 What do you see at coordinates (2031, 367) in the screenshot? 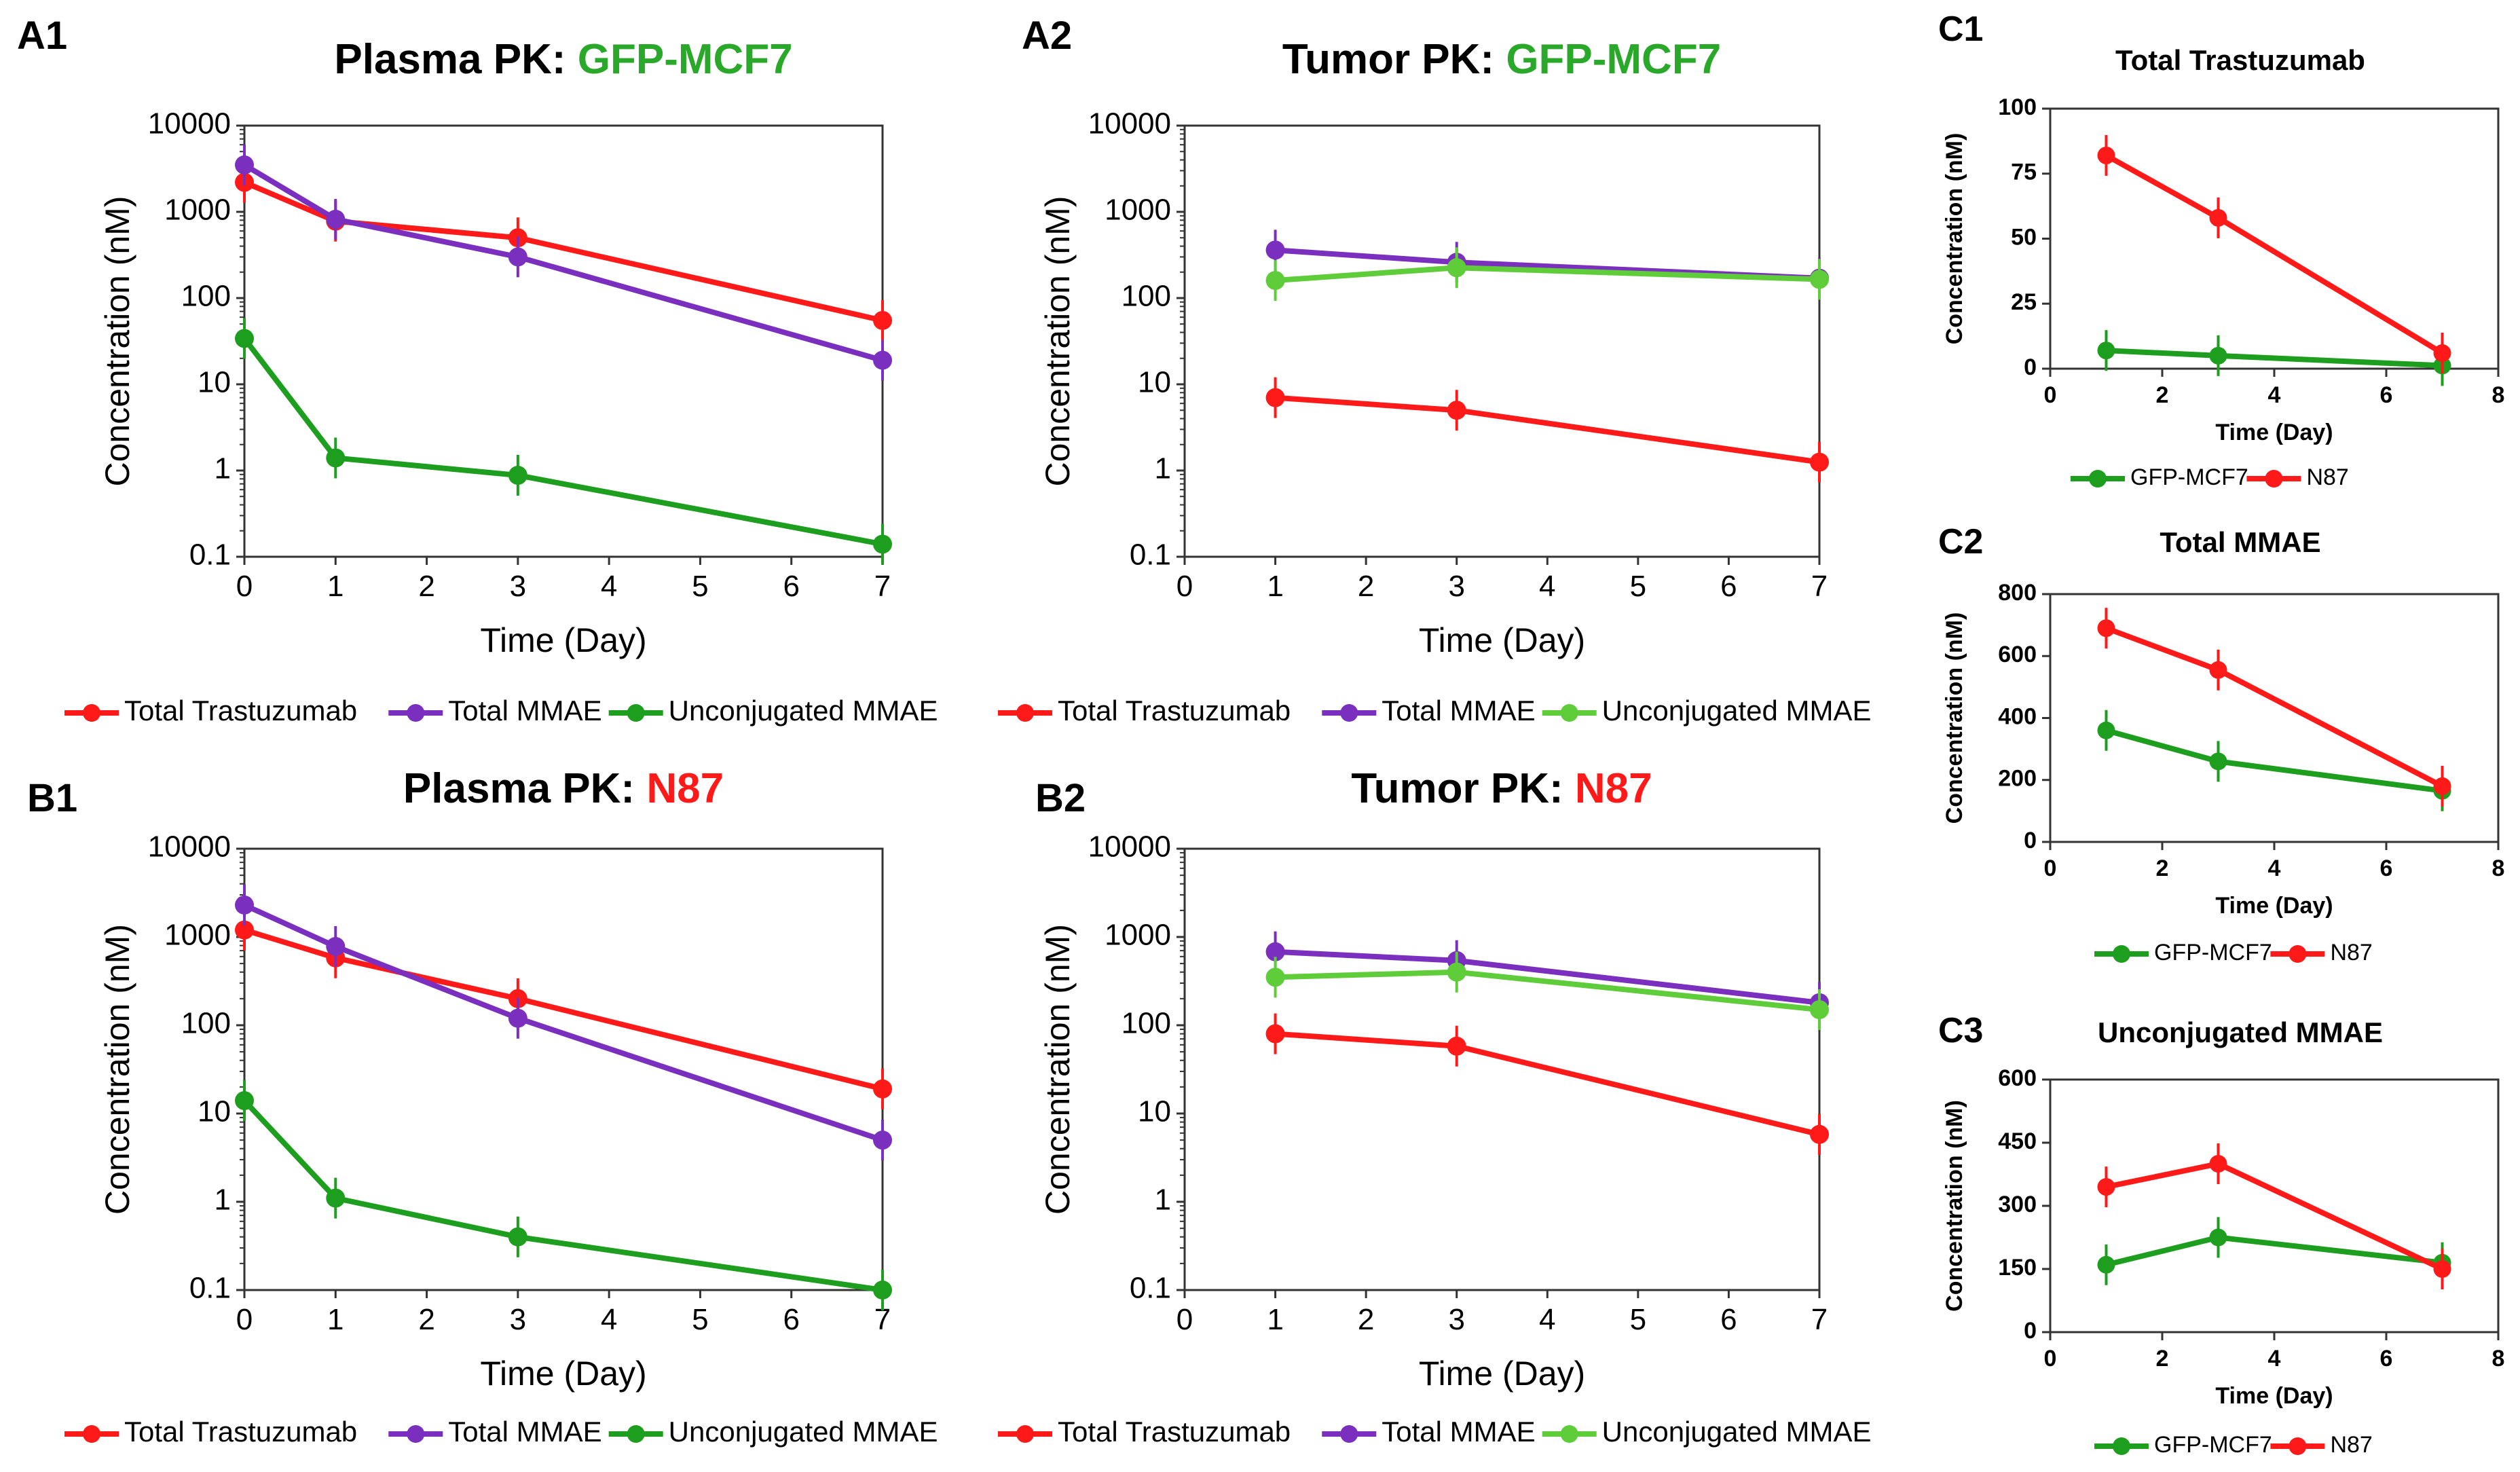
I see `y-tick-label: 0` at bounding box center [2031, 367].